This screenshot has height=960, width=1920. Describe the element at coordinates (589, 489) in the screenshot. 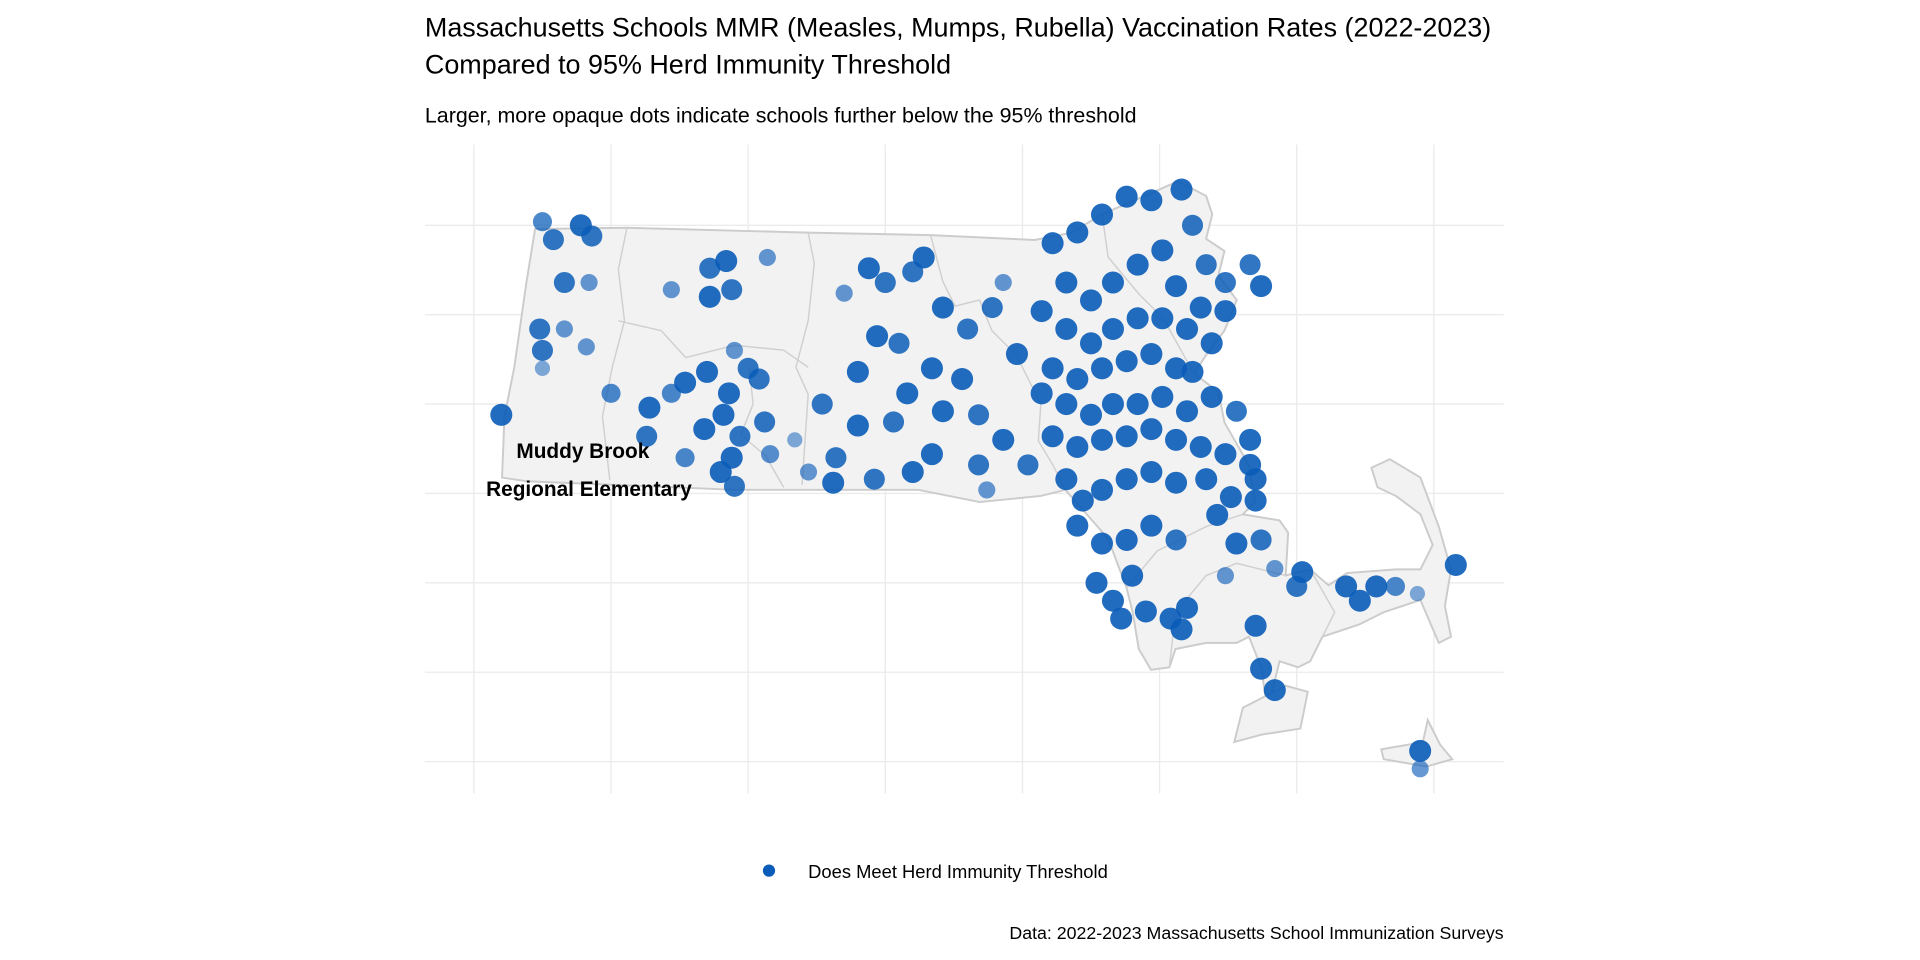

I see `annotation-line2: Regional Elementary` at that location.